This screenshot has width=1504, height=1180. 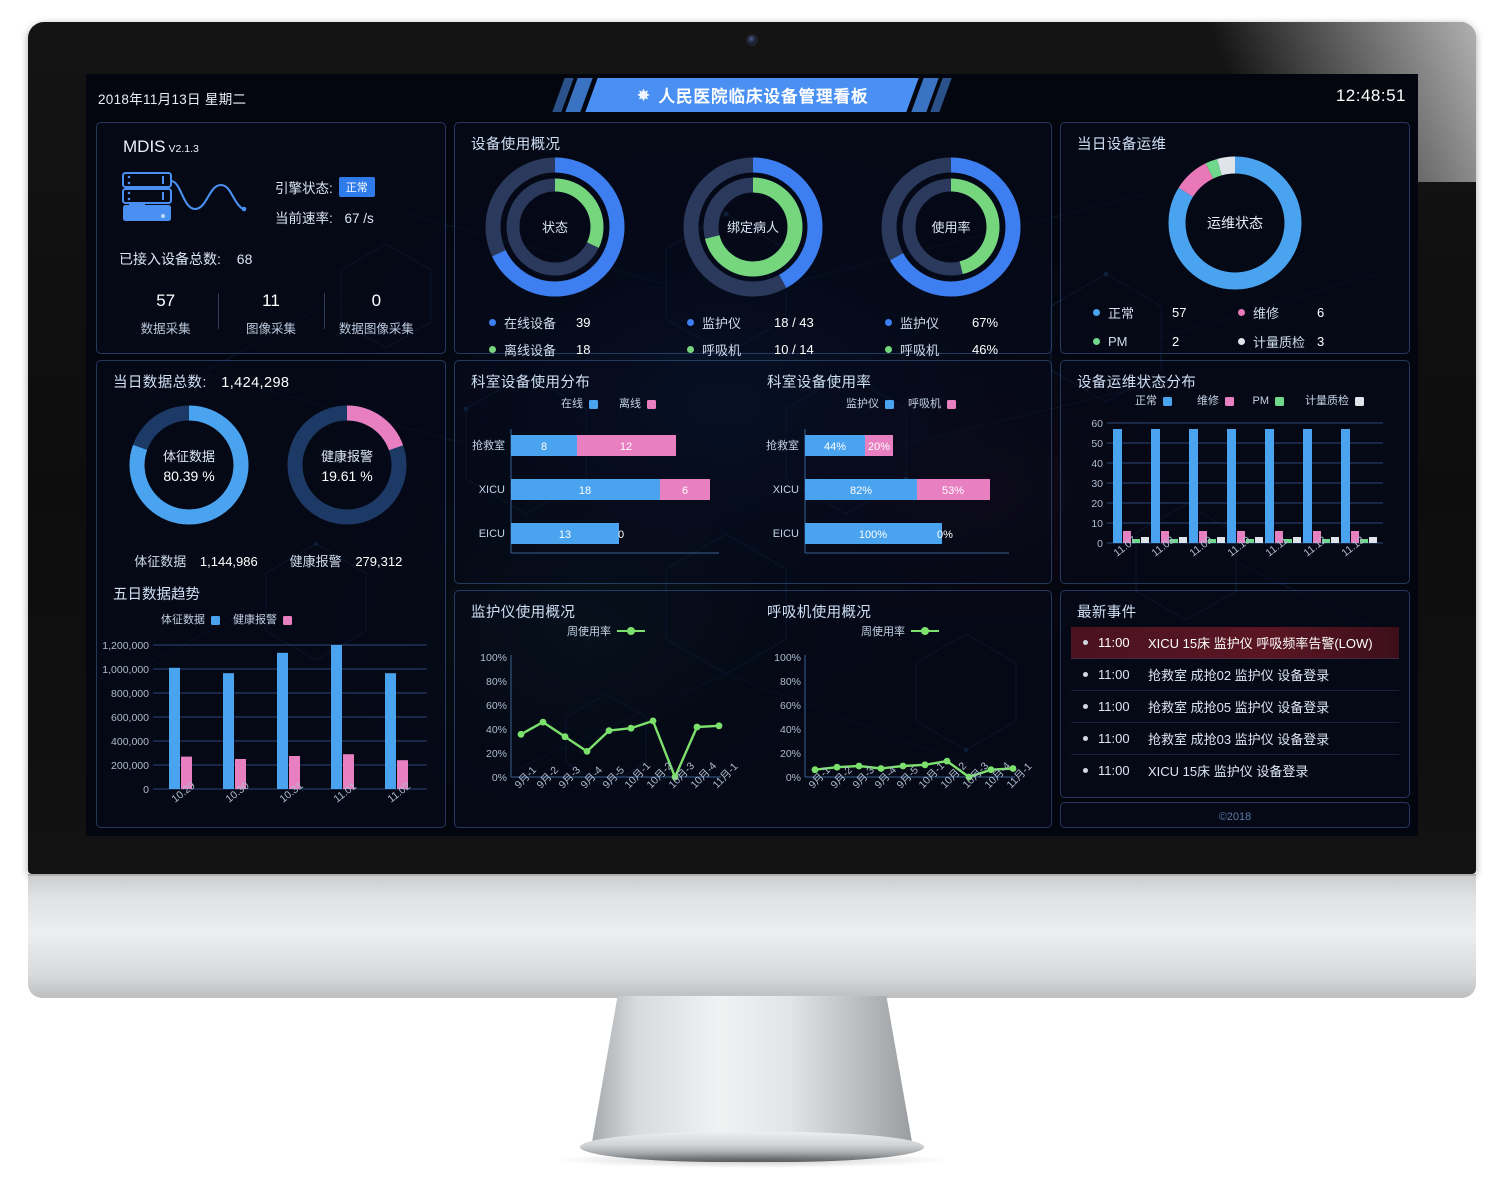 I want to click on svg-text: 周使用率, so click(x=589, y=631).